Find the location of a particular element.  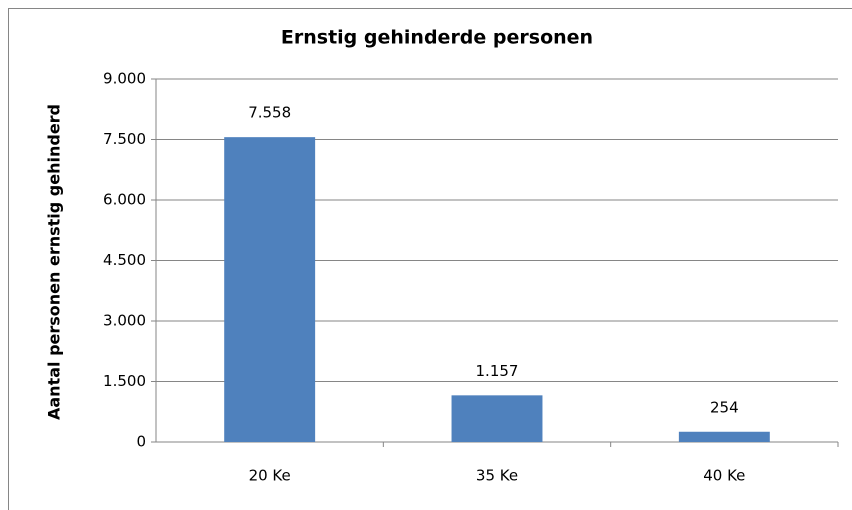

value-label: 7.558 is located at coordinates (269, 113).